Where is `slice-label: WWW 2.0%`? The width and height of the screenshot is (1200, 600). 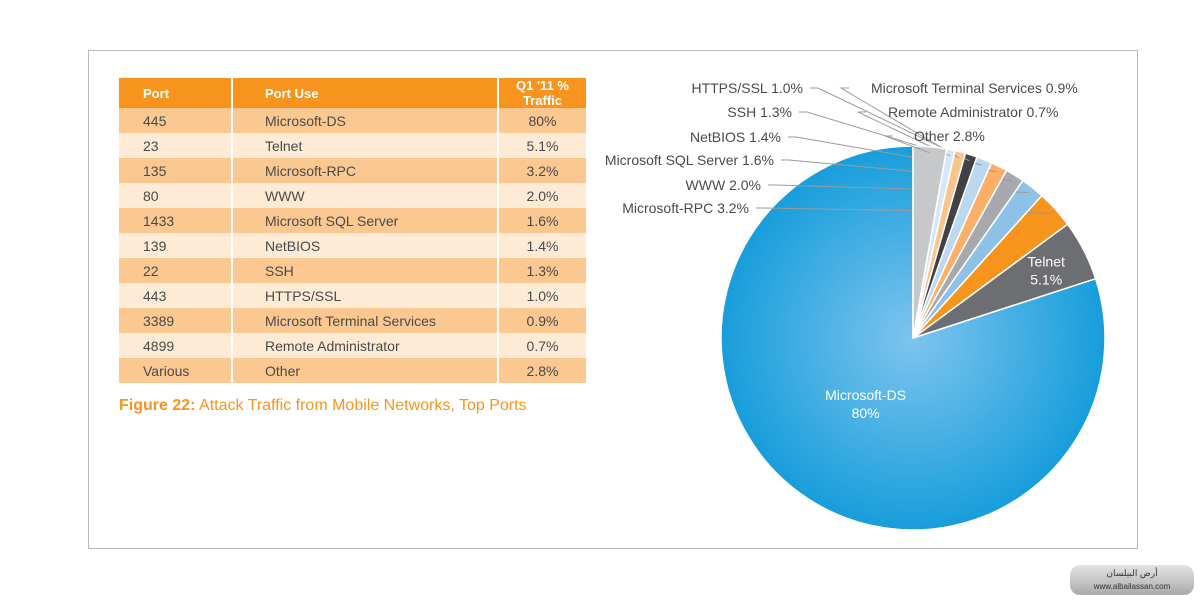 slice-label: WWW 2.0% is located at coordinates (723, 185).